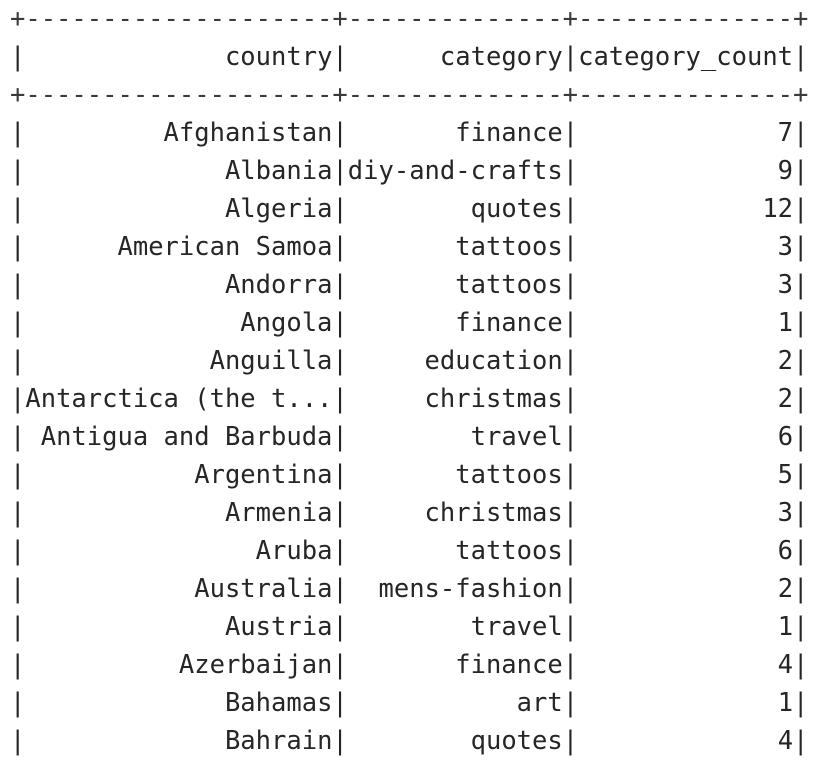  I want to click on category-cell: education, so click(493, 361).